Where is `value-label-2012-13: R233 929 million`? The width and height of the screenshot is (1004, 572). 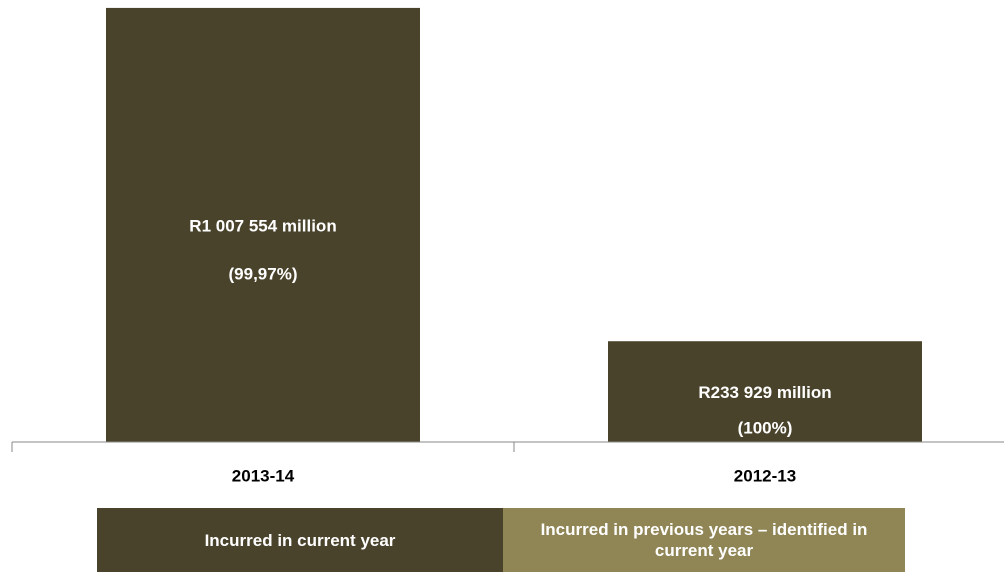
value-label-2012-13: R233 929 million is located at coordinates (764, 392).